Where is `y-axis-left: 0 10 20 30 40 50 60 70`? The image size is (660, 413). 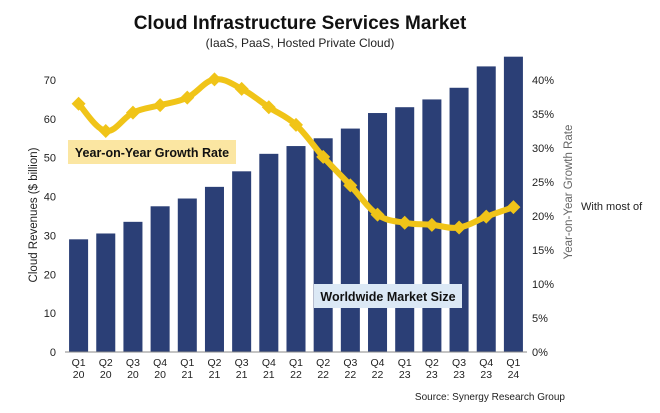 y-axis-left: 0 10 20 30 40 50 60 70 is located at coordinates (50, 217).